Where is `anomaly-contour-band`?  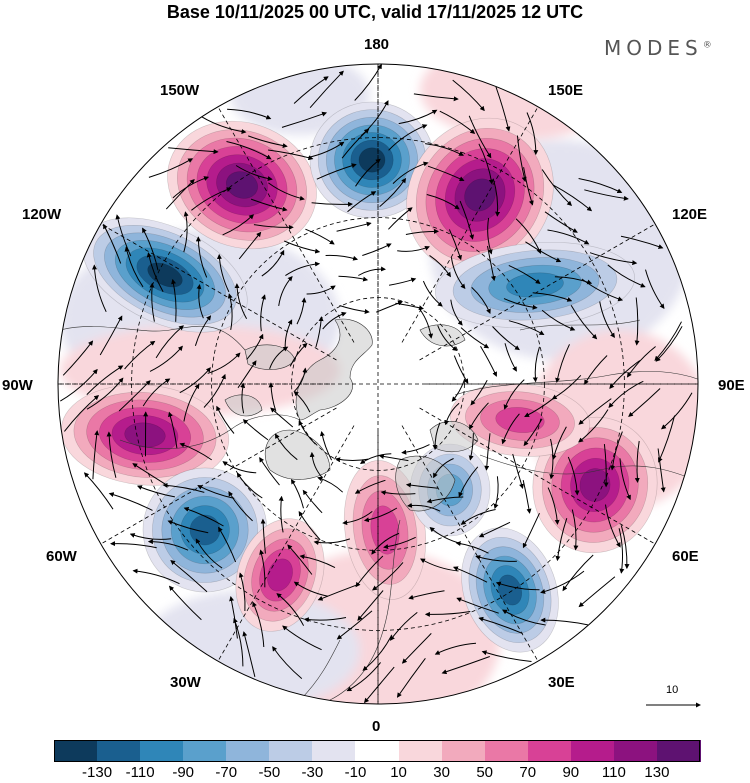 anomaly-contour-band is located at coordinates (242, 185).